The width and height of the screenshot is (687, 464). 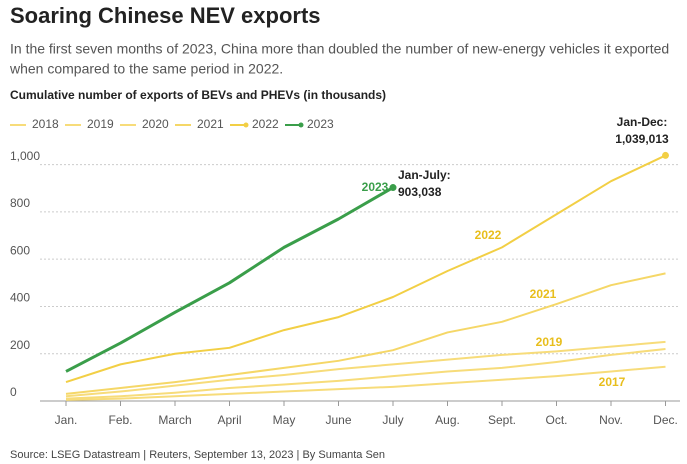 What do you see at coordinates (20, 203) in the screenshot?
I see `y-tick-label: 800` at bounding box center [20, 203].